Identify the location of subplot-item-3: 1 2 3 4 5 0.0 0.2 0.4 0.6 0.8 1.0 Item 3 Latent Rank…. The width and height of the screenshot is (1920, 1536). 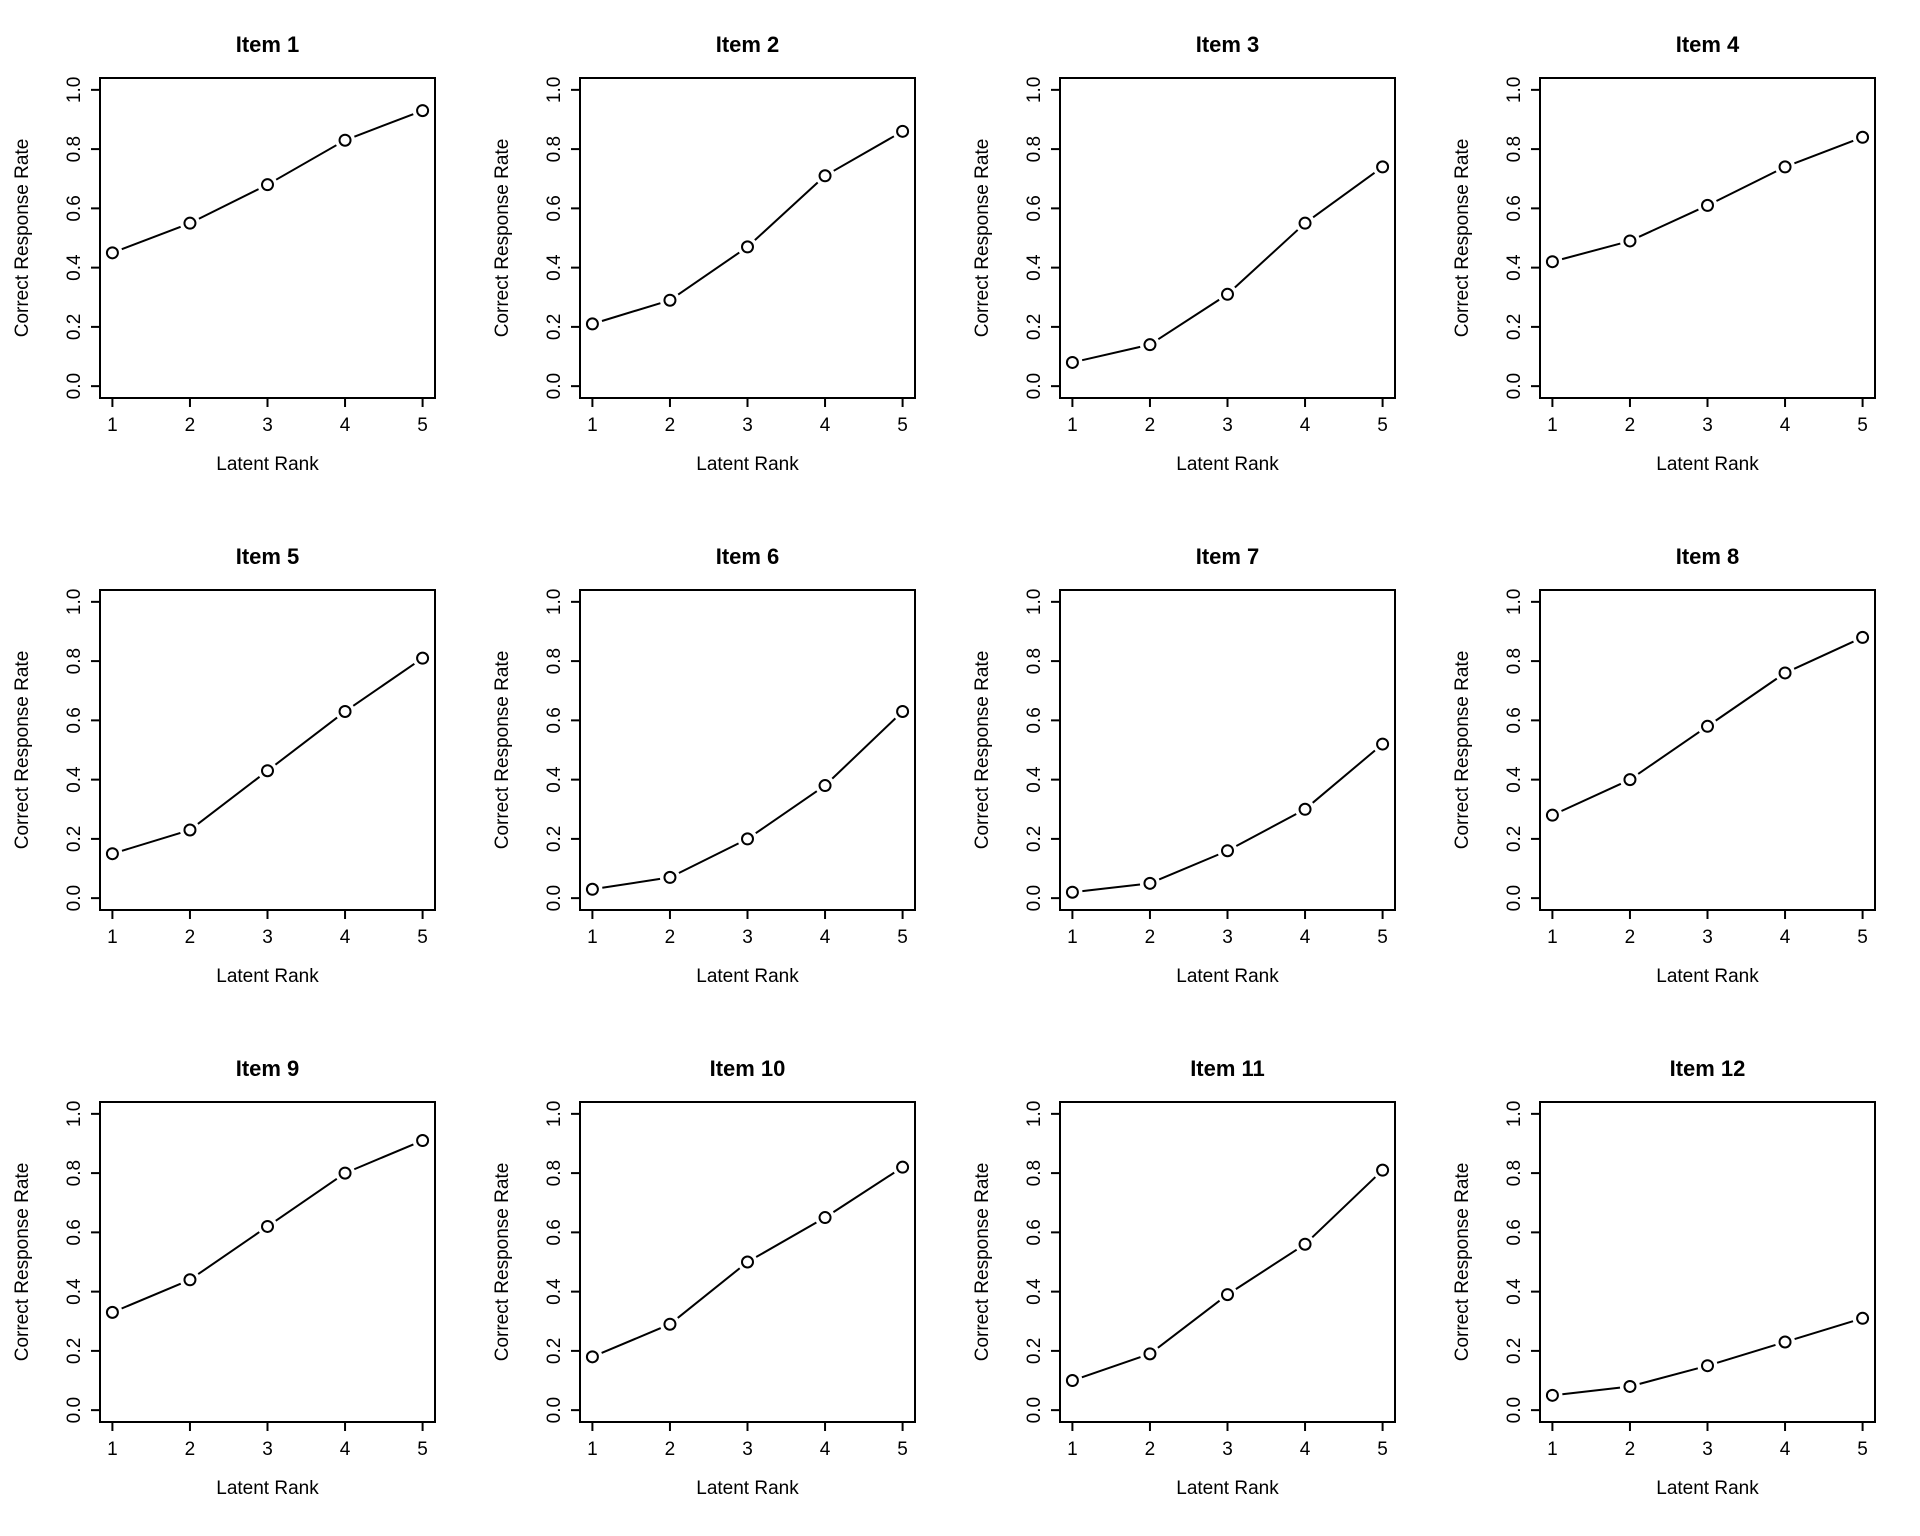
(1200, 256).